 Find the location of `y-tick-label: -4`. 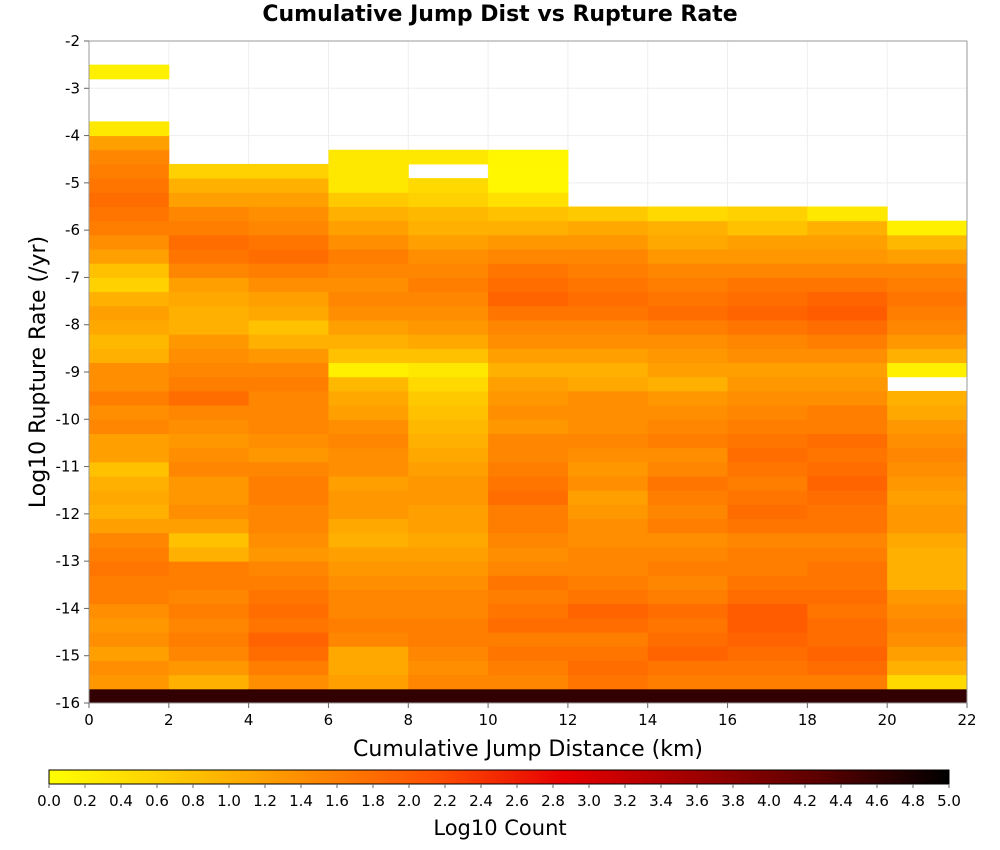

y-tick-label: -4 is located at coordinates (72, 136).